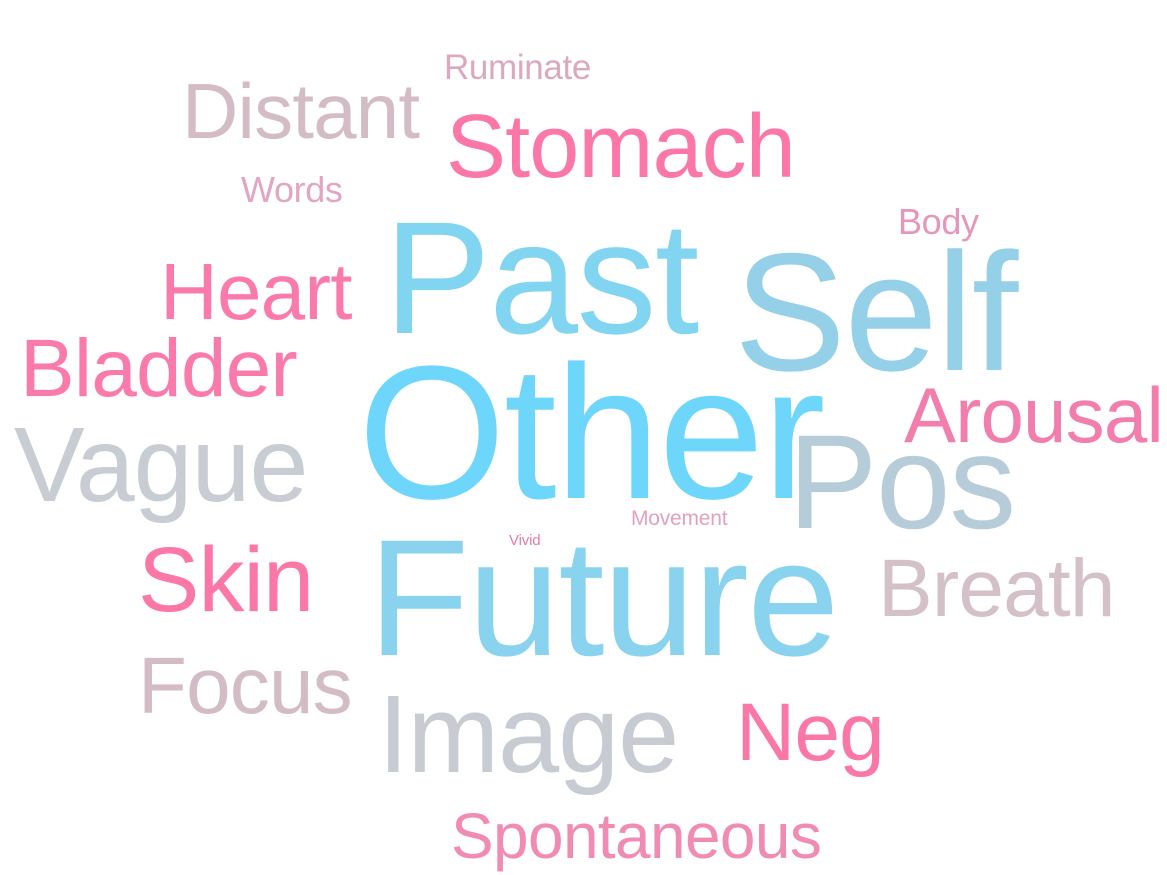  What do you see at coordinates (226, 580) in the screenshot?
I see `word-skin: Skin` at bounding box center [226, 580].